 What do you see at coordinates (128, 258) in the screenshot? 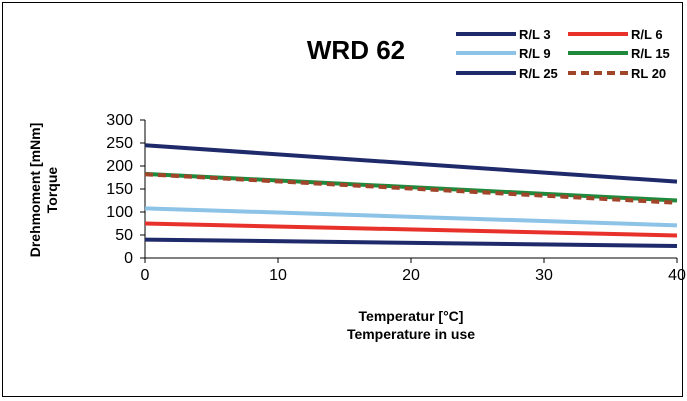
I see `y-tick-label: 0` at bounding box center [128, 258].